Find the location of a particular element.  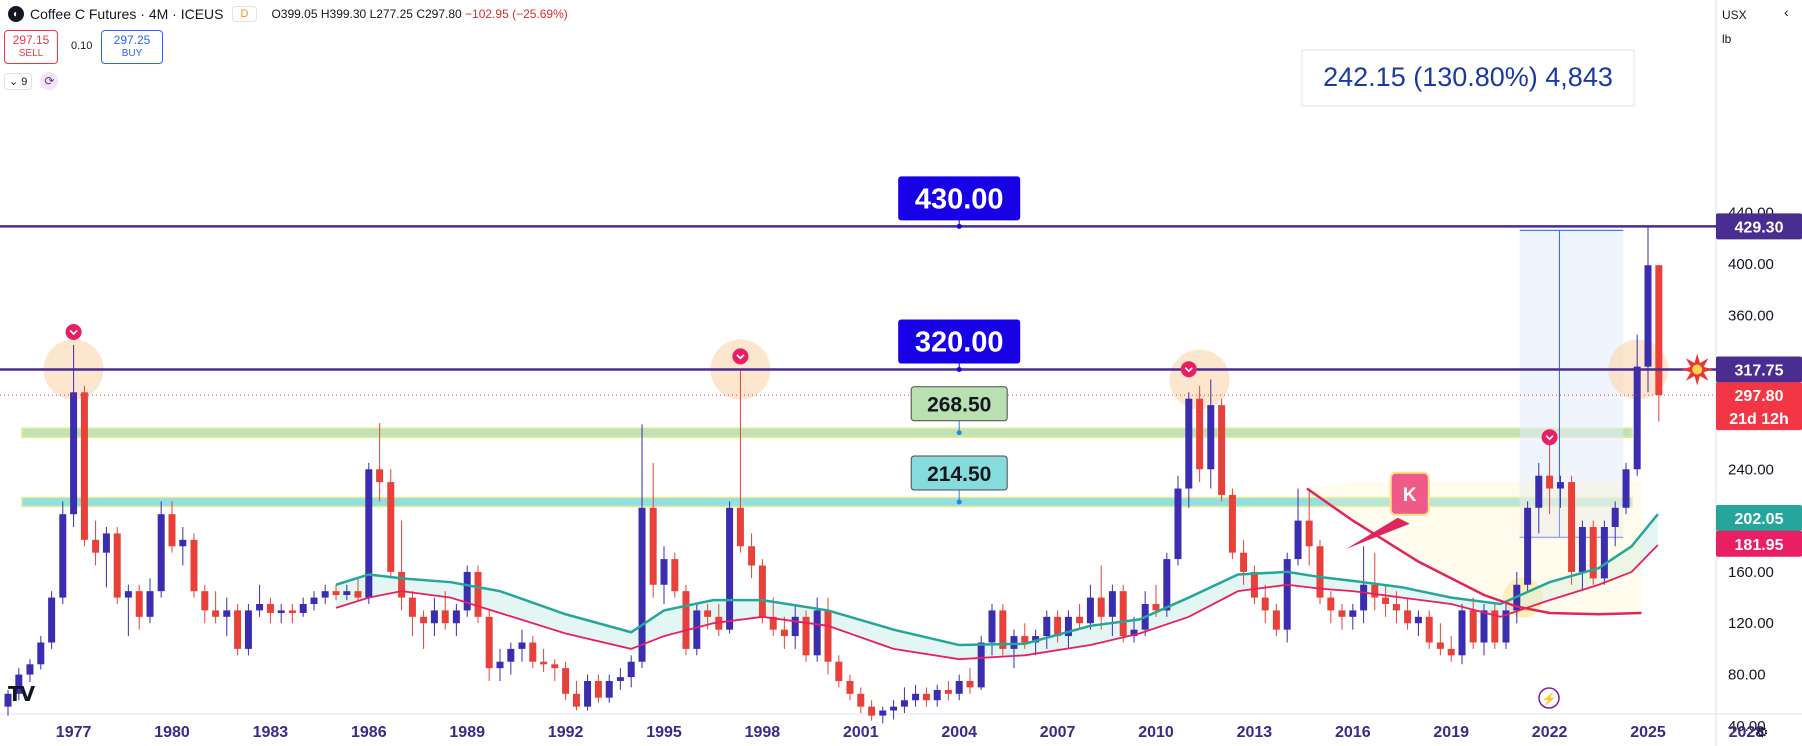

low-value: L277.25 is located at coordinates (391, 14).